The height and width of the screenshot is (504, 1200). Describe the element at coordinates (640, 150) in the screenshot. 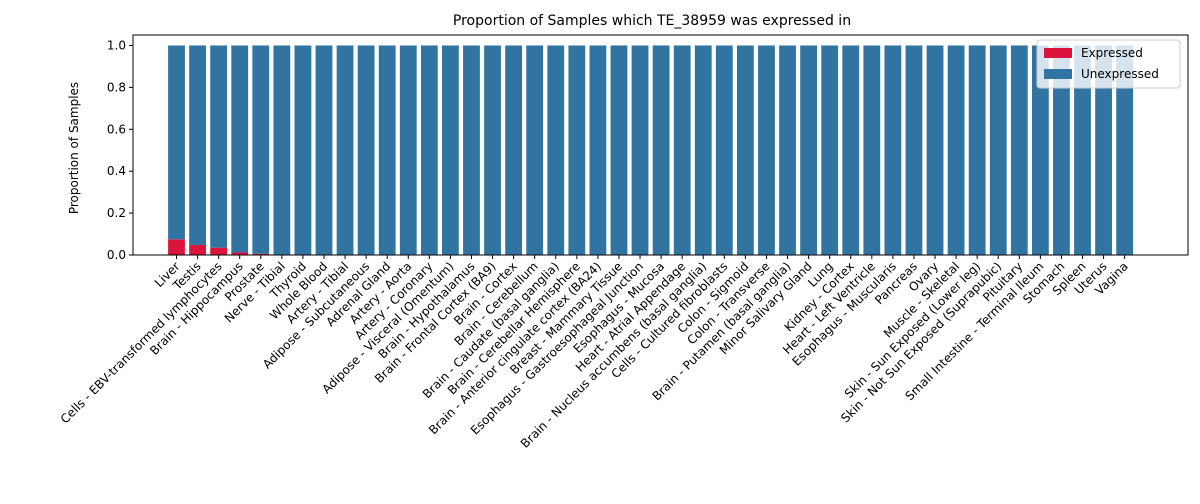

I see `bar-unexpressed-esophagus-gastroesophageal-junction` at that location.